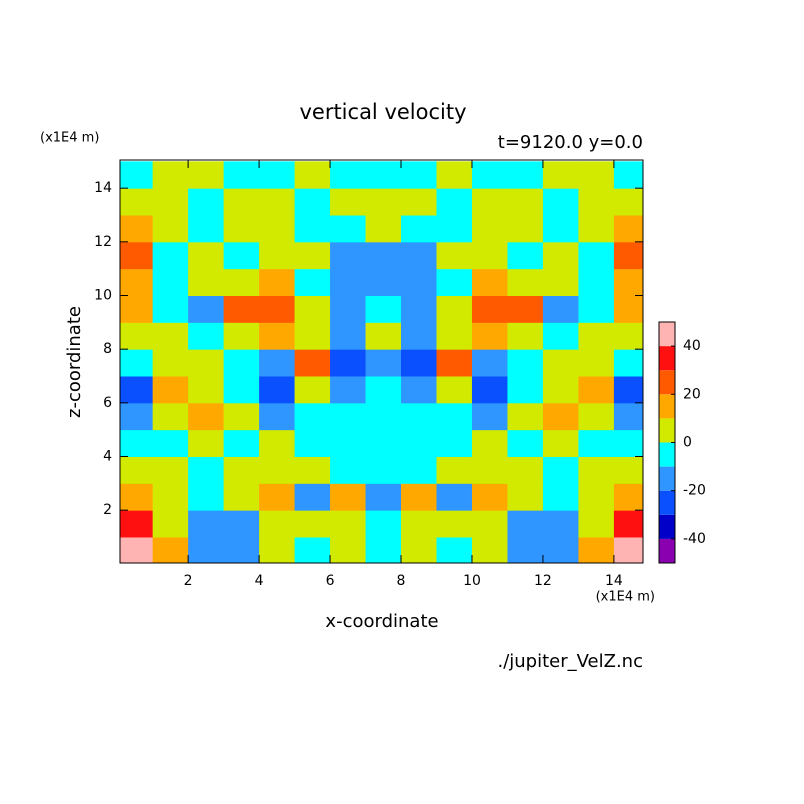 The height and width of the screenshot is (804, 804). Describe the element at coordinates (472, 581) in the screenshot. I see `x-tick-label: 10` at that location.